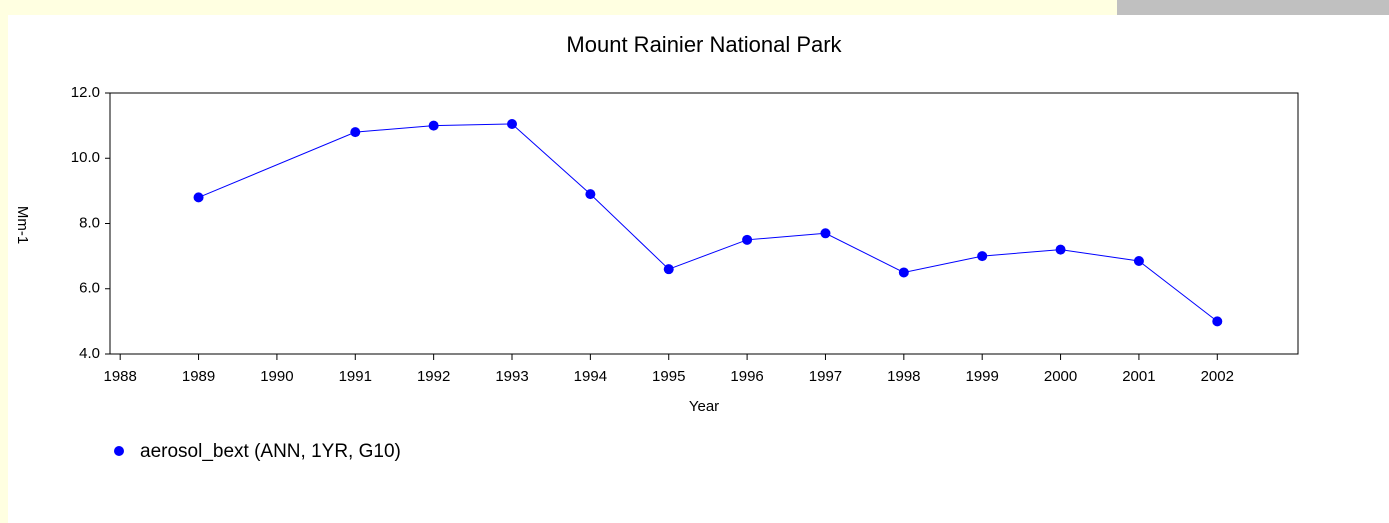 This screenshot has height=523, width=1389. I want to click on x-tick-label: 1999, so click(982, 376).